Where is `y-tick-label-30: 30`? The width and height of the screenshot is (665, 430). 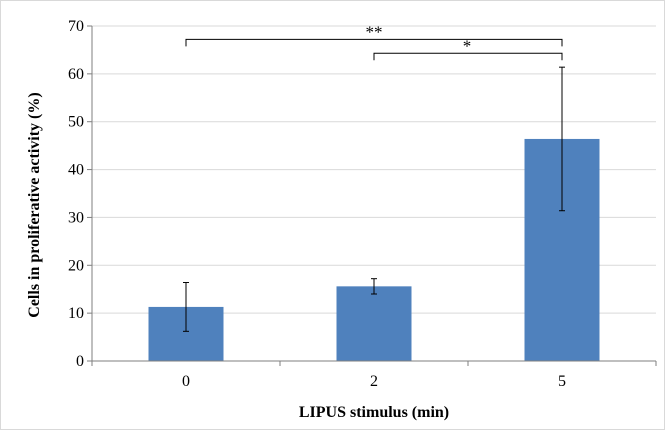
y-tick-label-30: 30 is located at coordinates (76, 217).